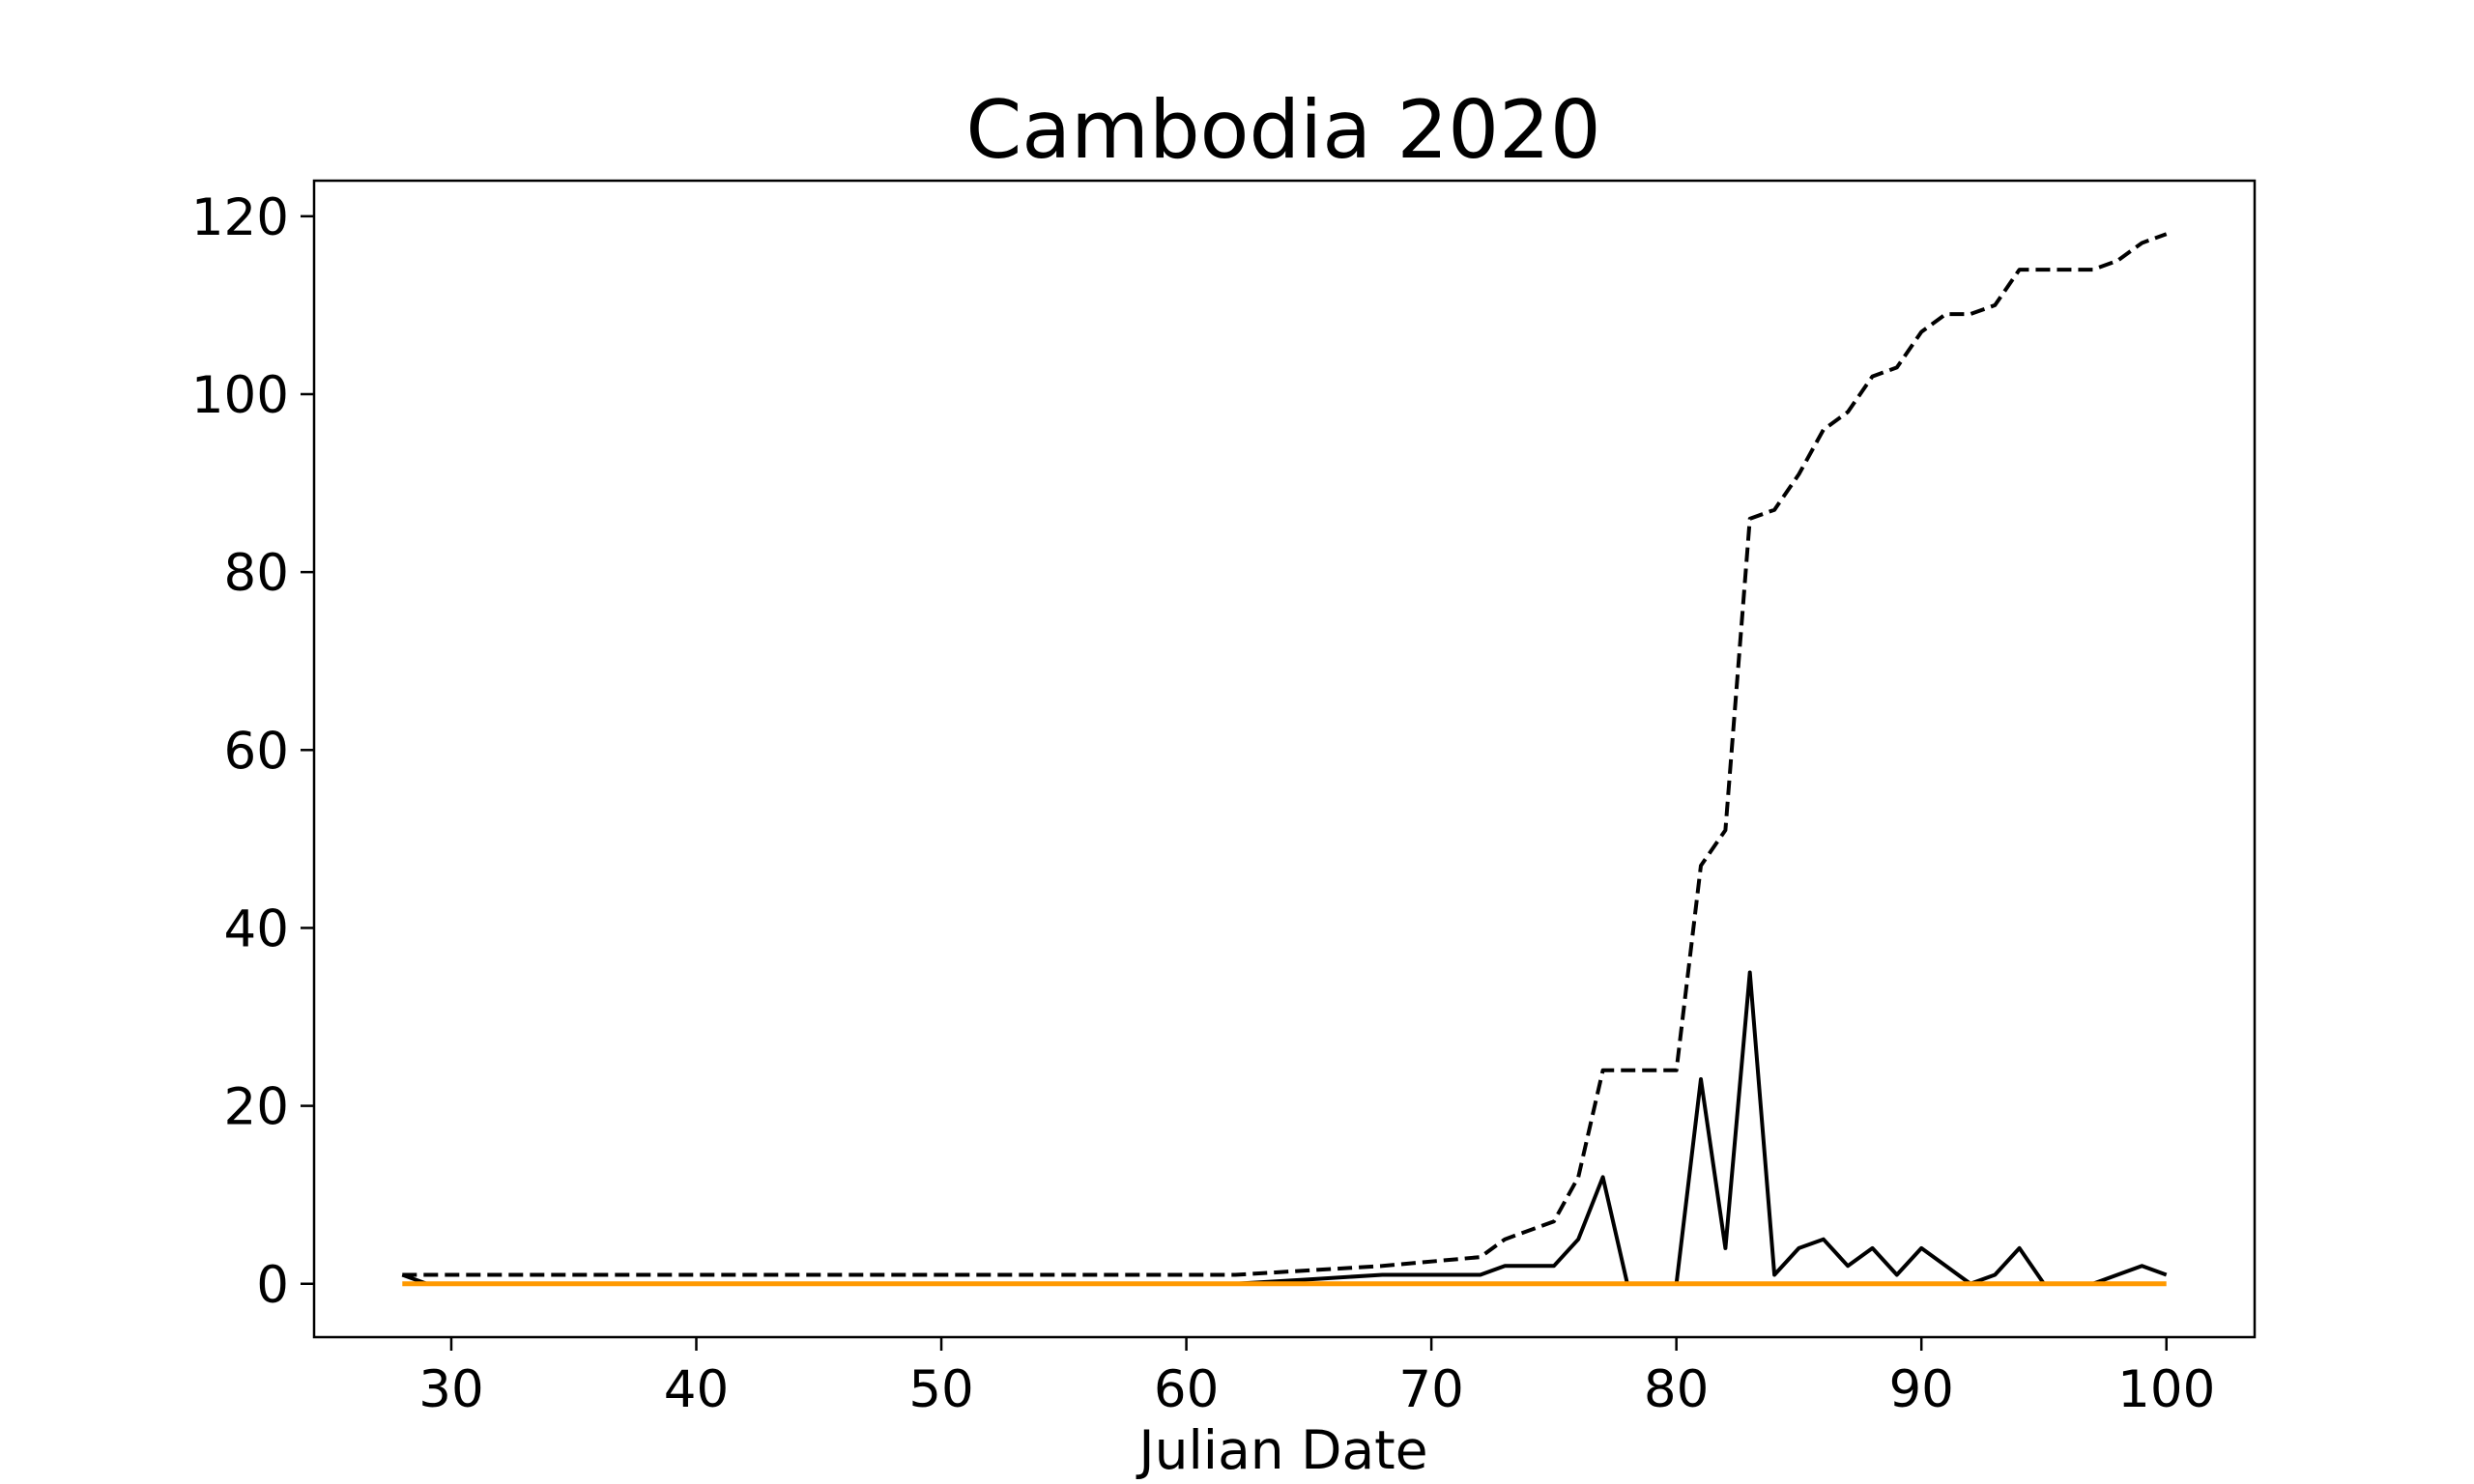 Image resolution: width=2474 pixels, height=1484 pixels. Describe the element at coordinates (1431, 1390) in the screenshot. I see `x-tick-label: 70` at that location.